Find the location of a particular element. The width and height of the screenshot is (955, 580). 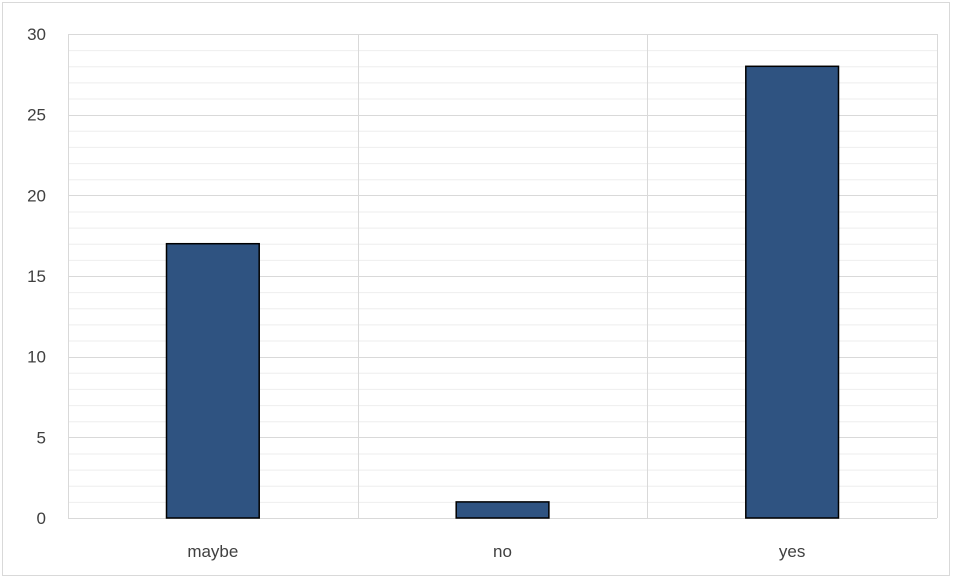

y-tick-label: 10 is located at coordinates (36, 357).